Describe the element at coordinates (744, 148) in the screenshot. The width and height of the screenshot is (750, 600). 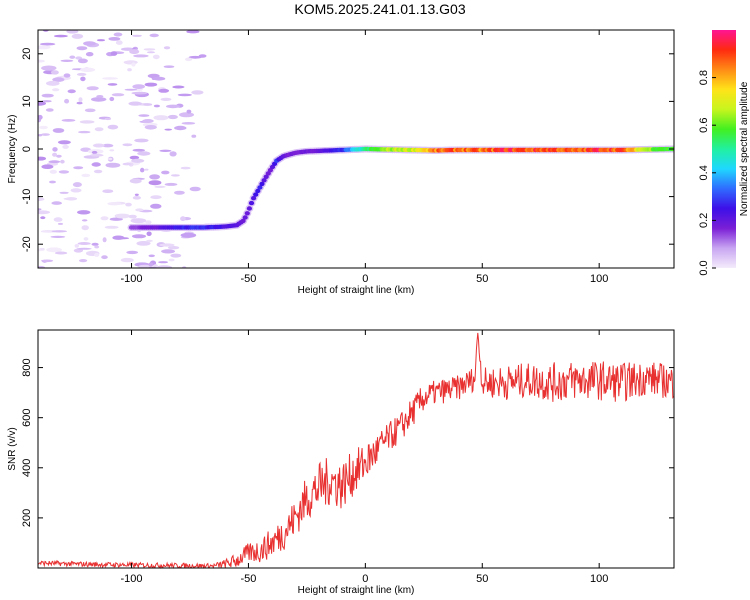
I see `colorbar-label: Normalized spectral amplitude` at that location.